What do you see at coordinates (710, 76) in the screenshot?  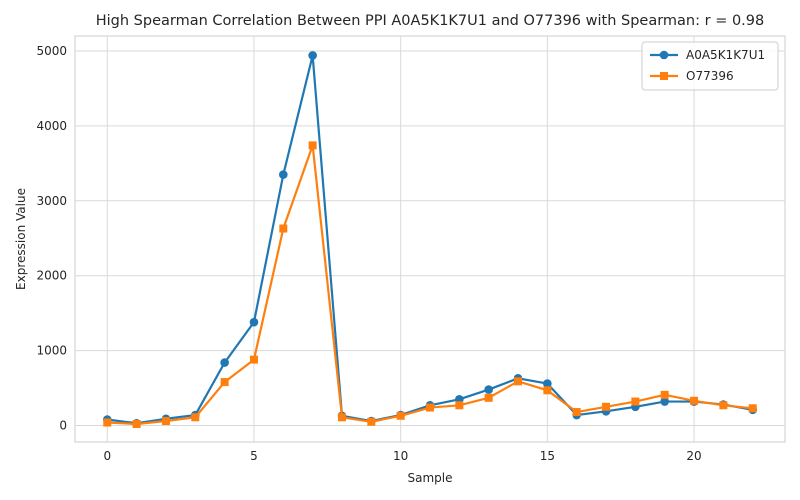 I see `legend-label: O77396` at bounding box center [710, 76].